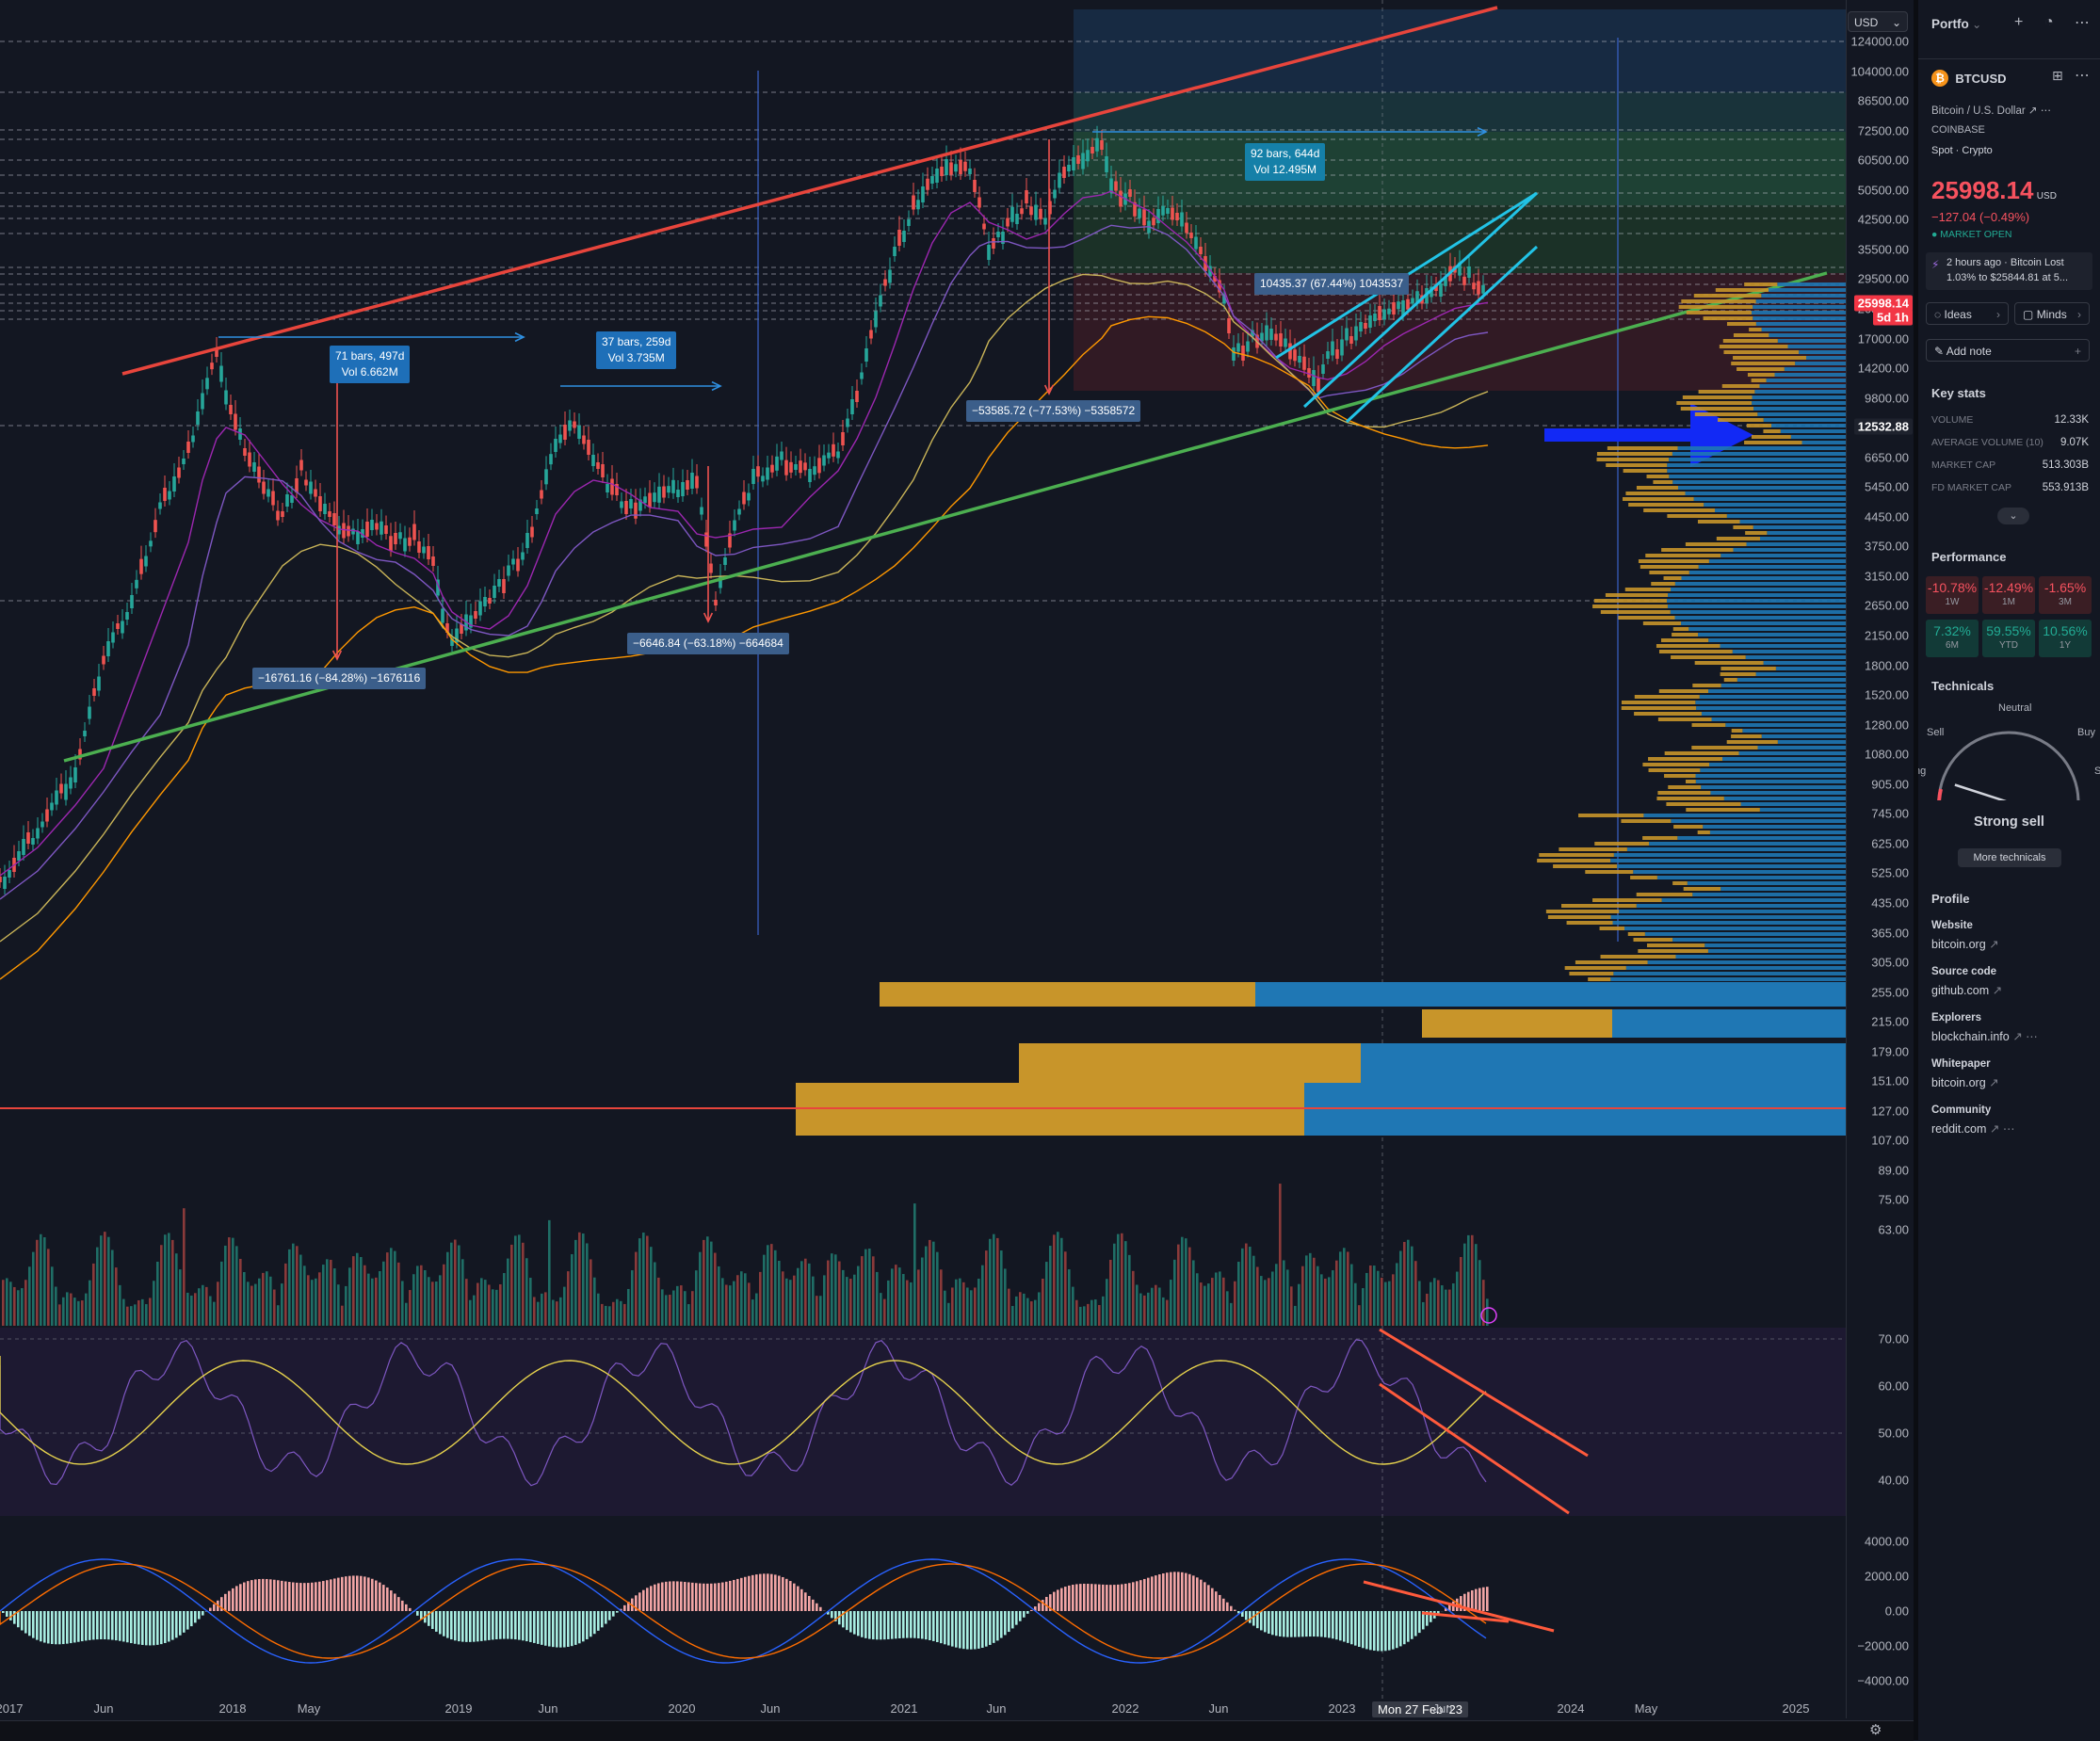 The height and width of the screenshot is (1741, 2100). Describe the element at coordinates (1443, 1708) in the screenshot. I see `time-tick-label: Jun` at that location.